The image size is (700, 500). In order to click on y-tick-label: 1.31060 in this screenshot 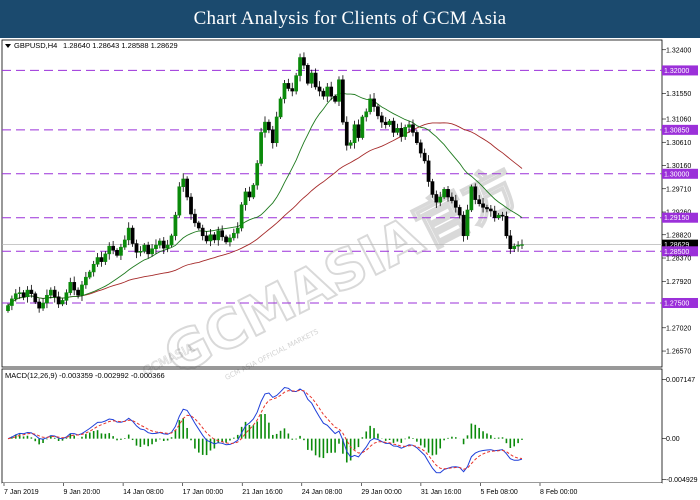, I will do `click(678, 120)`.